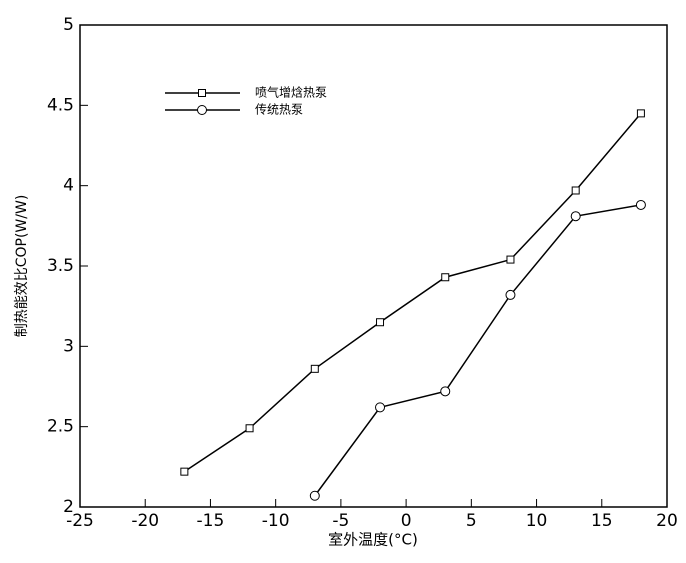  What do you see at coordinates (68, 507) in the screenshot?
I see `y-tick-label: 2` at bounding box center [68, 507].